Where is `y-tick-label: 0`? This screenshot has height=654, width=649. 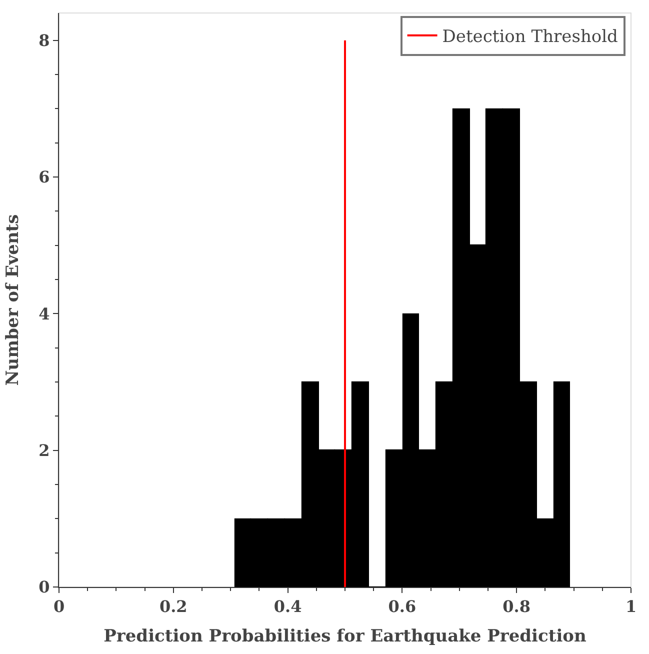
y-tick-label: 0 is located at coordinates (44, 587).